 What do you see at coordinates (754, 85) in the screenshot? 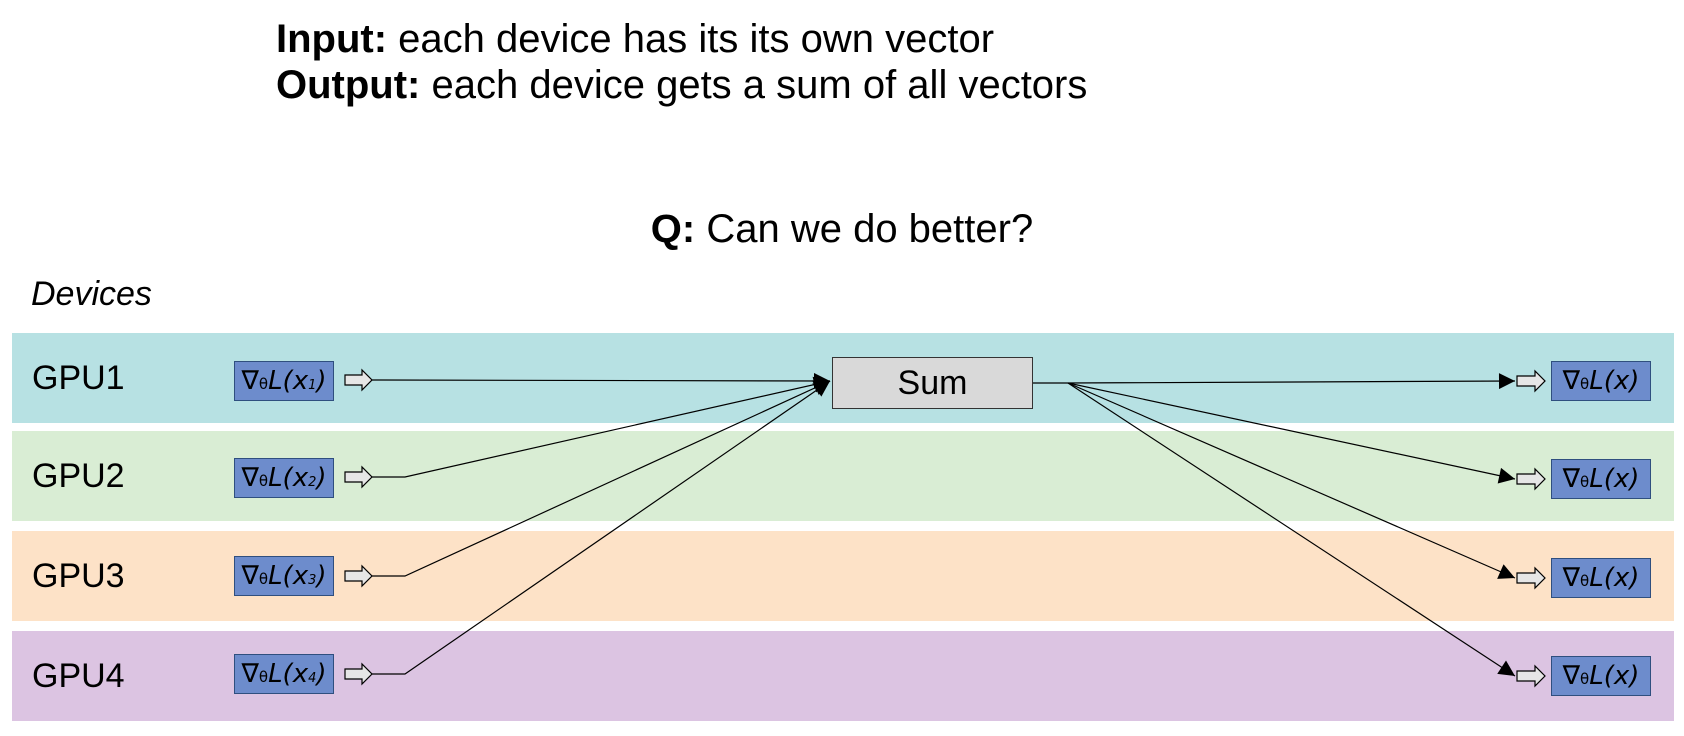
I see `output-text: each device gets a sum of all vectors` at bounding box center [754, 85].